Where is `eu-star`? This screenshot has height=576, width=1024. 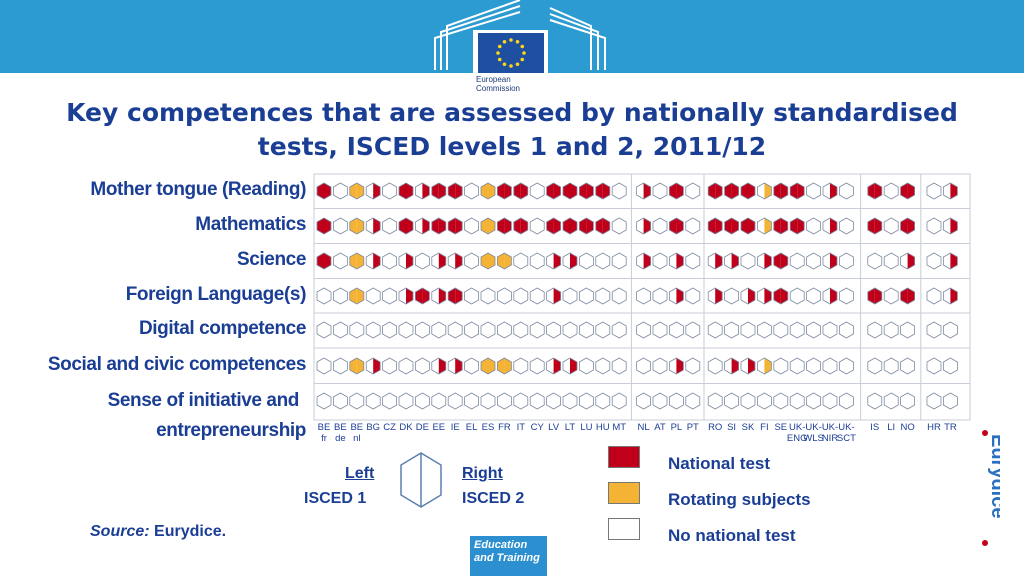
eu-star is located at coordinates (522, 59).